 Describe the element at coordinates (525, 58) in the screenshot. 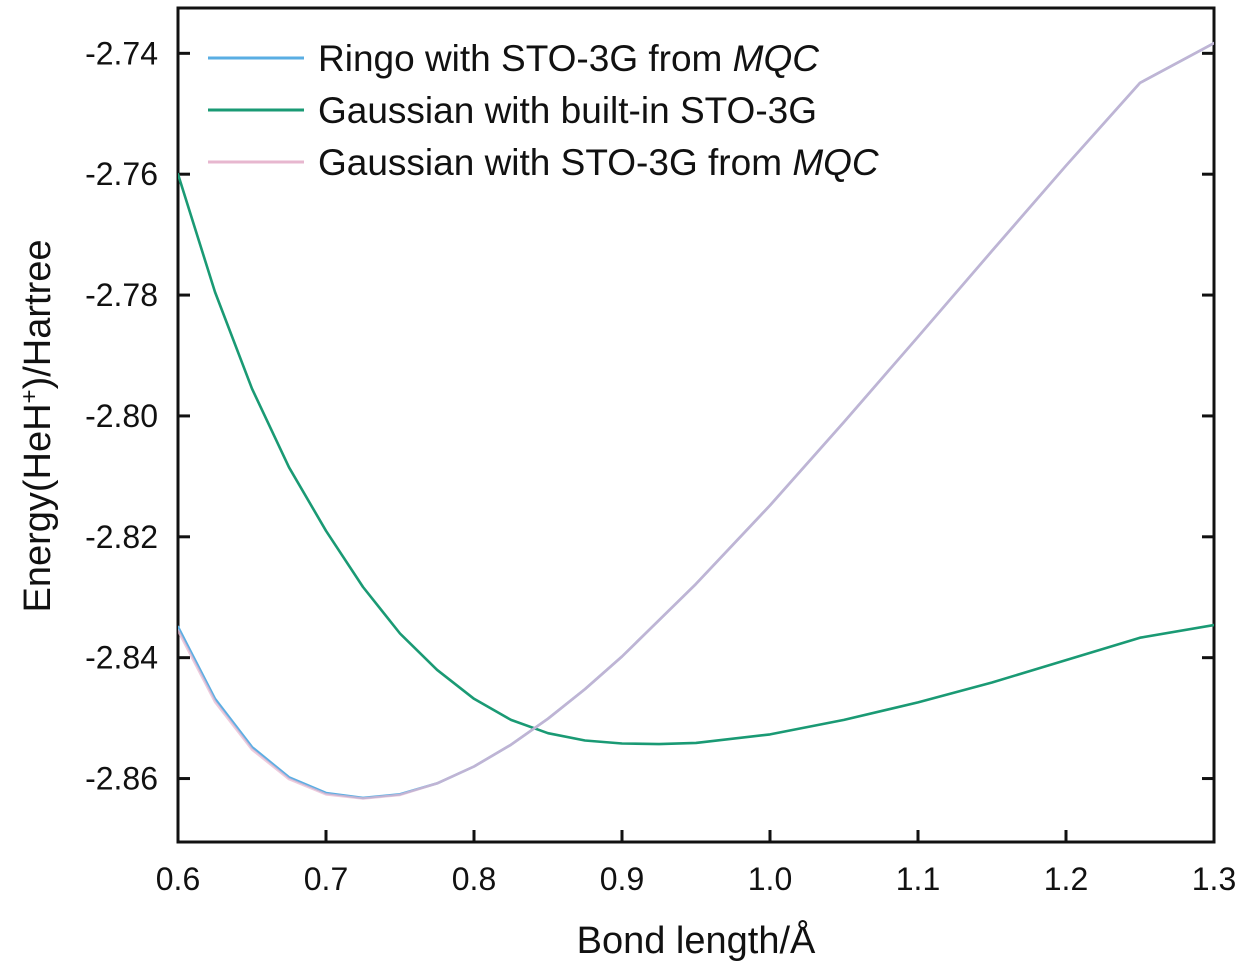

I see `legend-label-text: Ringo with STO-3G from` at that location.